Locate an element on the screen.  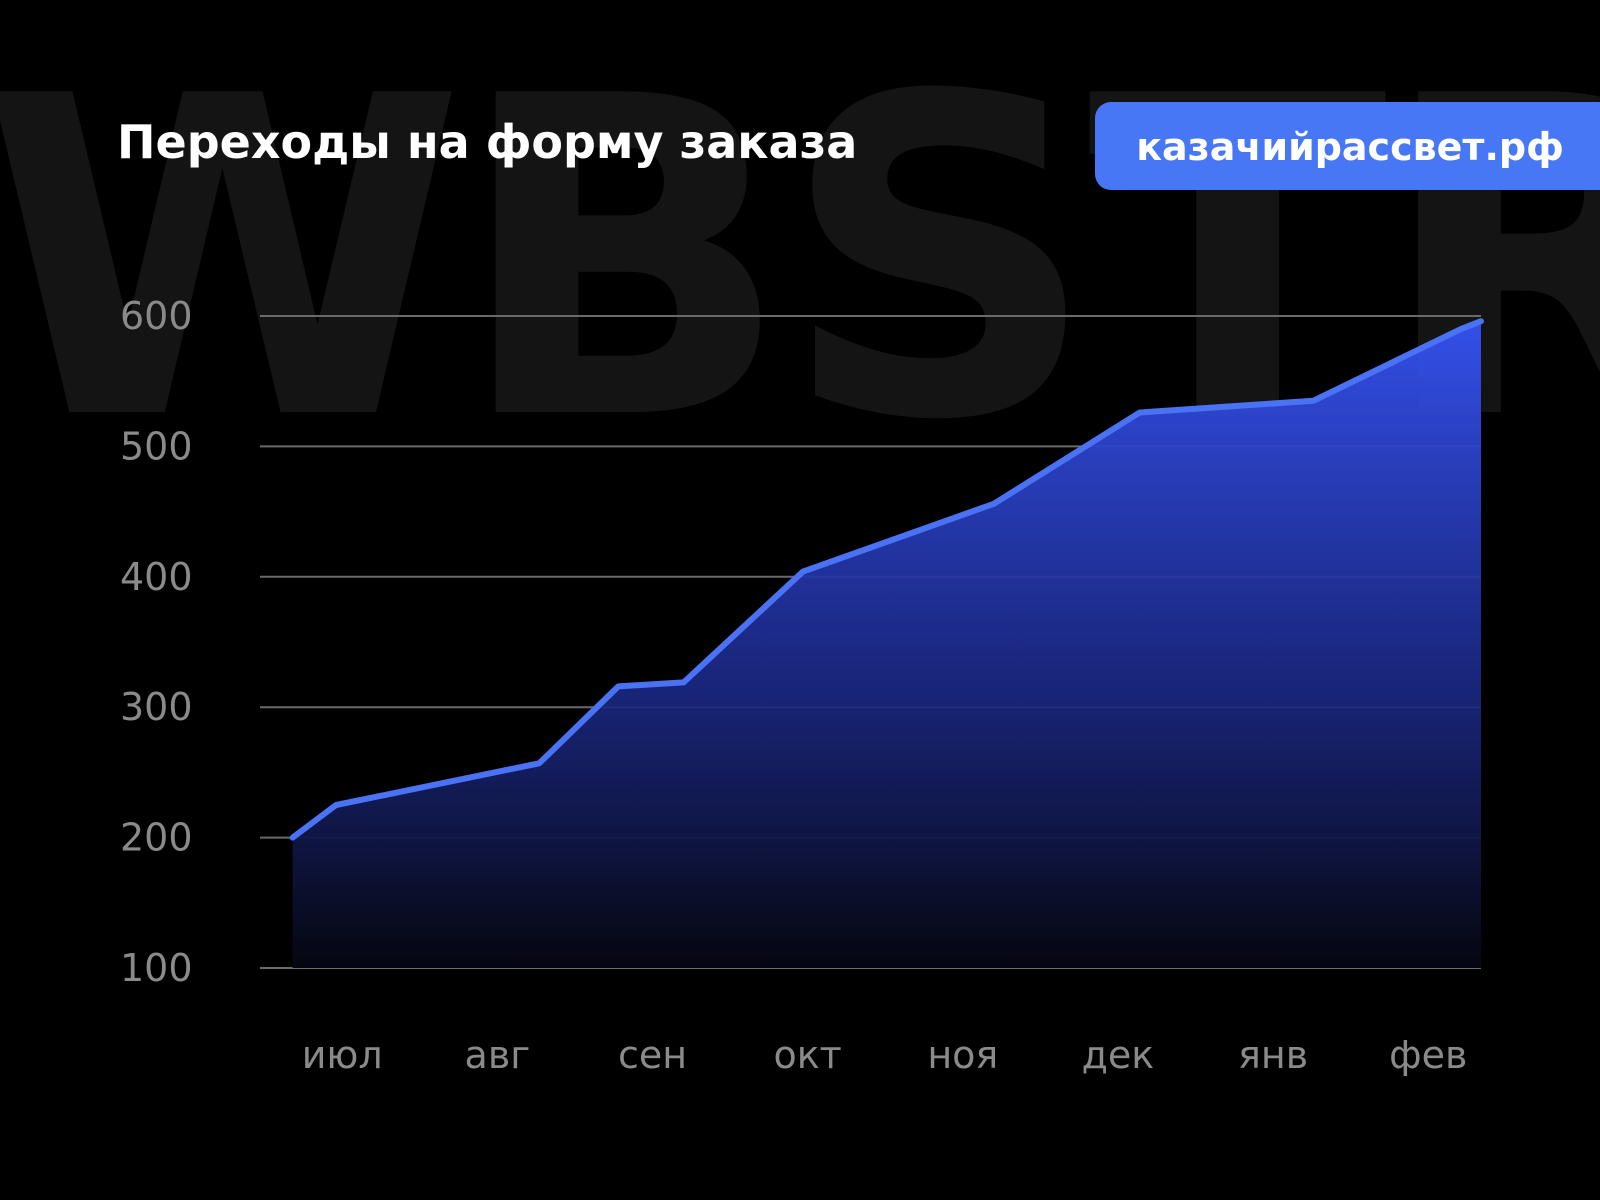
x-tick-label: ноя is located at coordinates (962, 1055).